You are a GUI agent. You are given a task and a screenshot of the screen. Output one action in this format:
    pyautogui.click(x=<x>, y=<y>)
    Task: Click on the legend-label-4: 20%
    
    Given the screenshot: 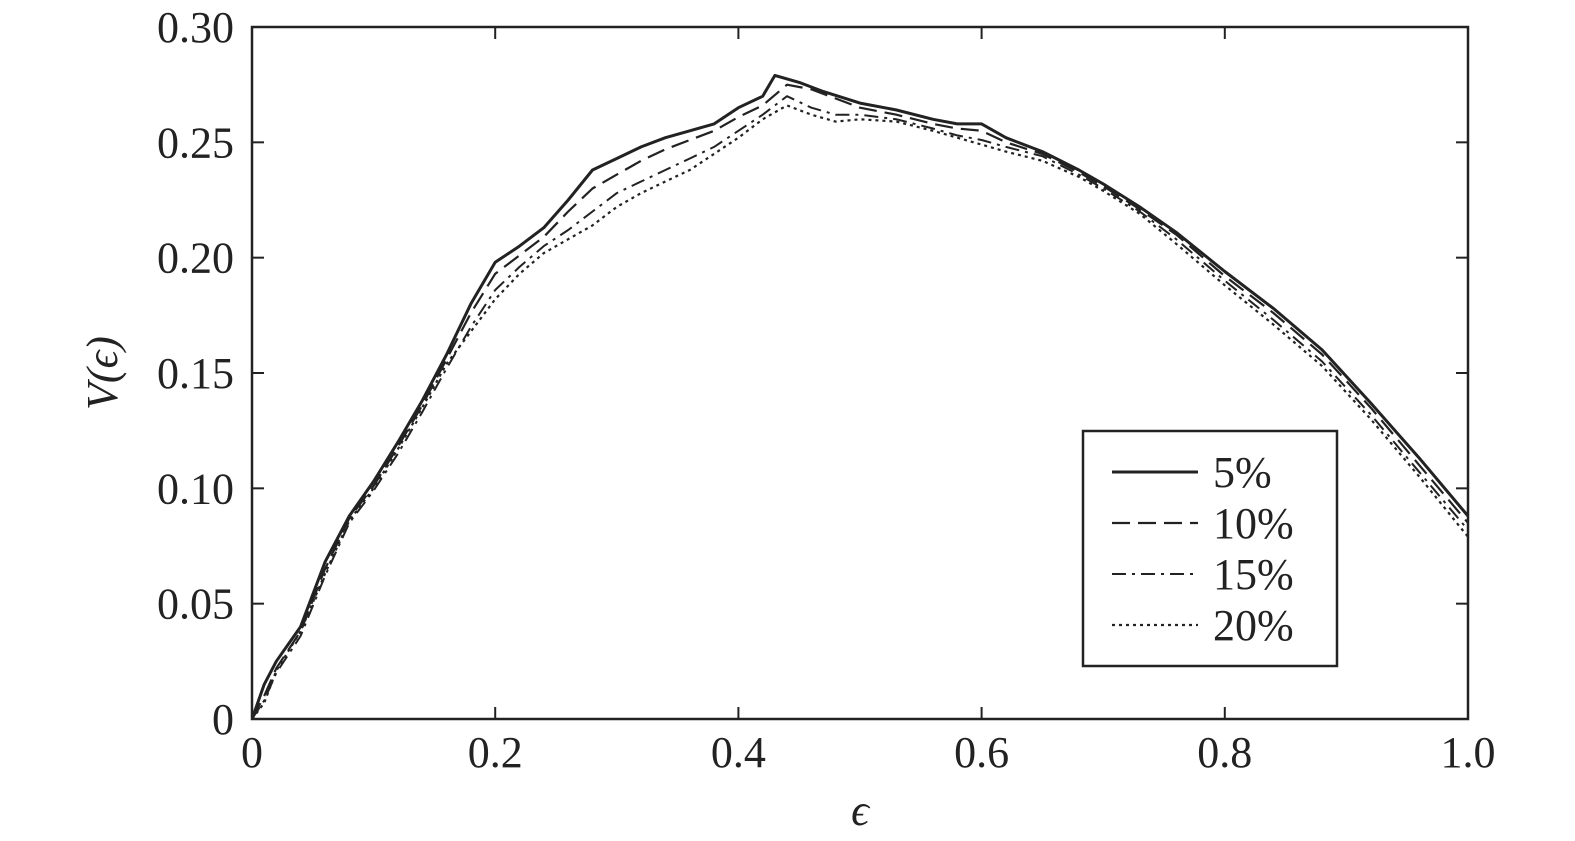 What is the action you would take?
    pyautogui.click(x=1253, y=625)
    